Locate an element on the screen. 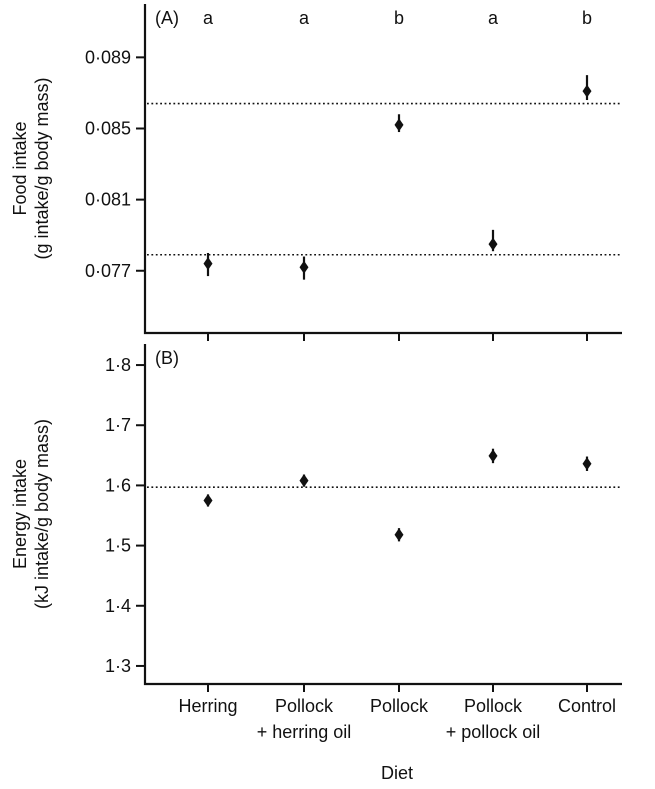  x-category-label: + herring oil is located at coordinates (304, 732).